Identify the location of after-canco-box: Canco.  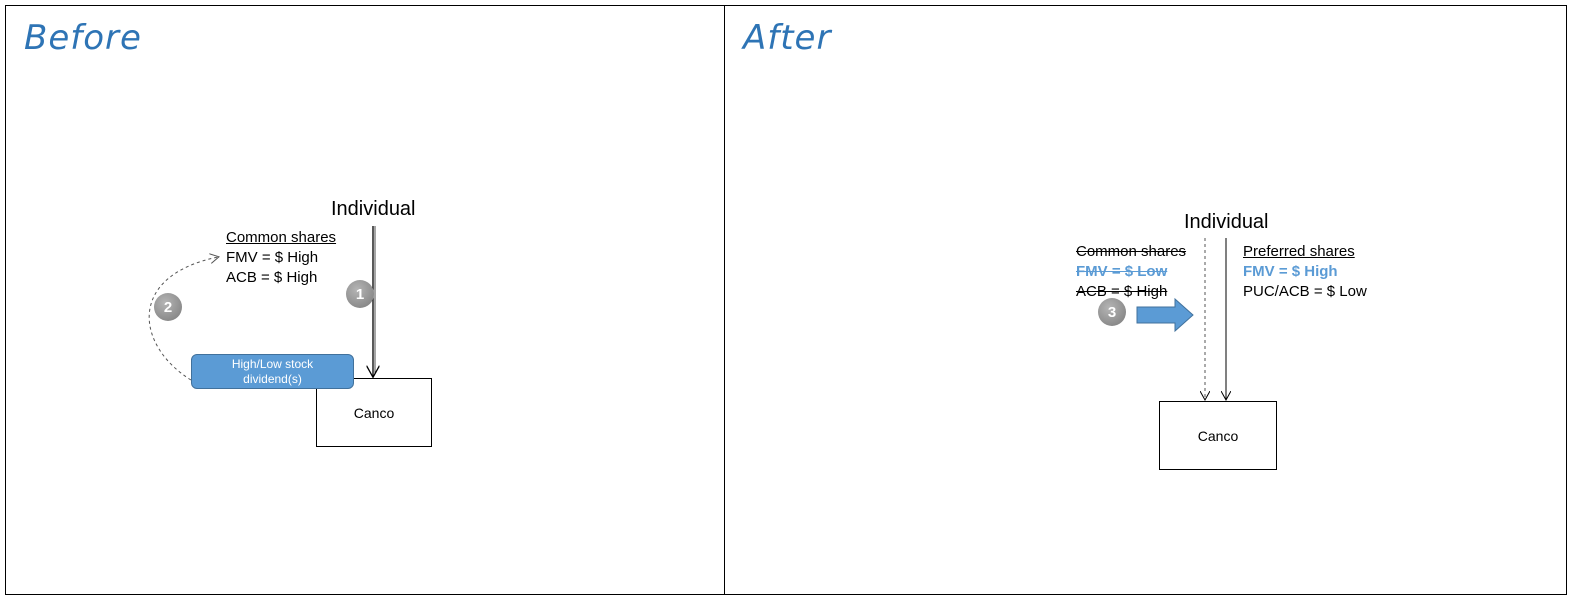
(1218, 435).